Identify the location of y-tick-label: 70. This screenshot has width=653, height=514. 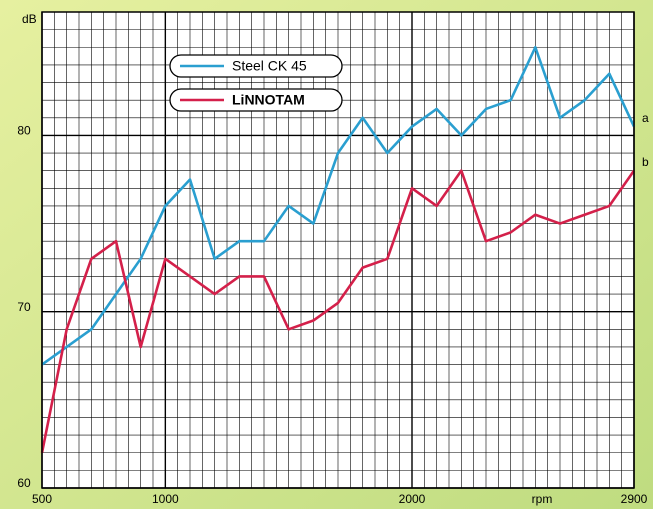
(24, 307).